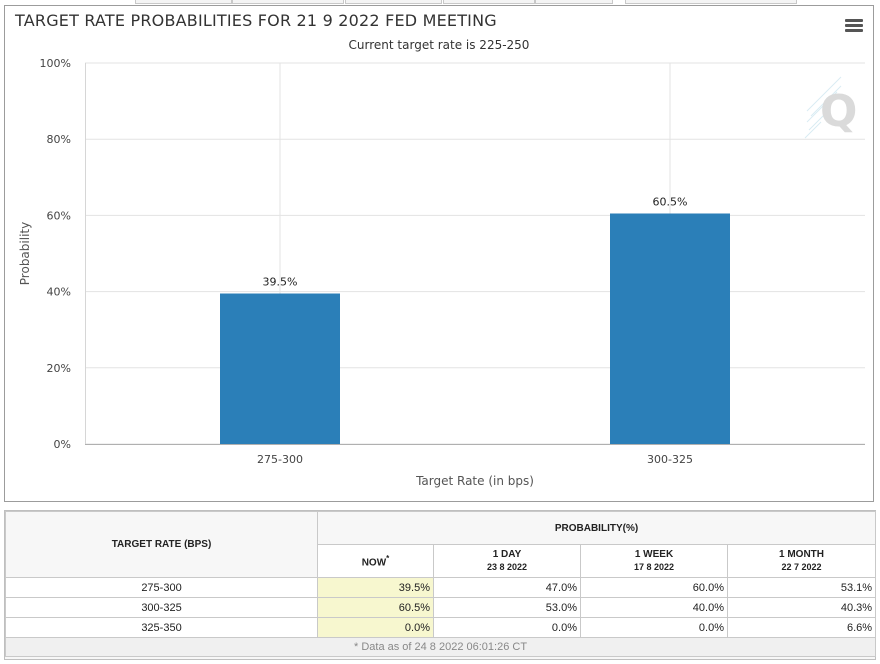 The image size is (880, 664). I want to click on table-footnote: * Data as of 24 8 2022 06:01:26 CT, so click(440, 647).